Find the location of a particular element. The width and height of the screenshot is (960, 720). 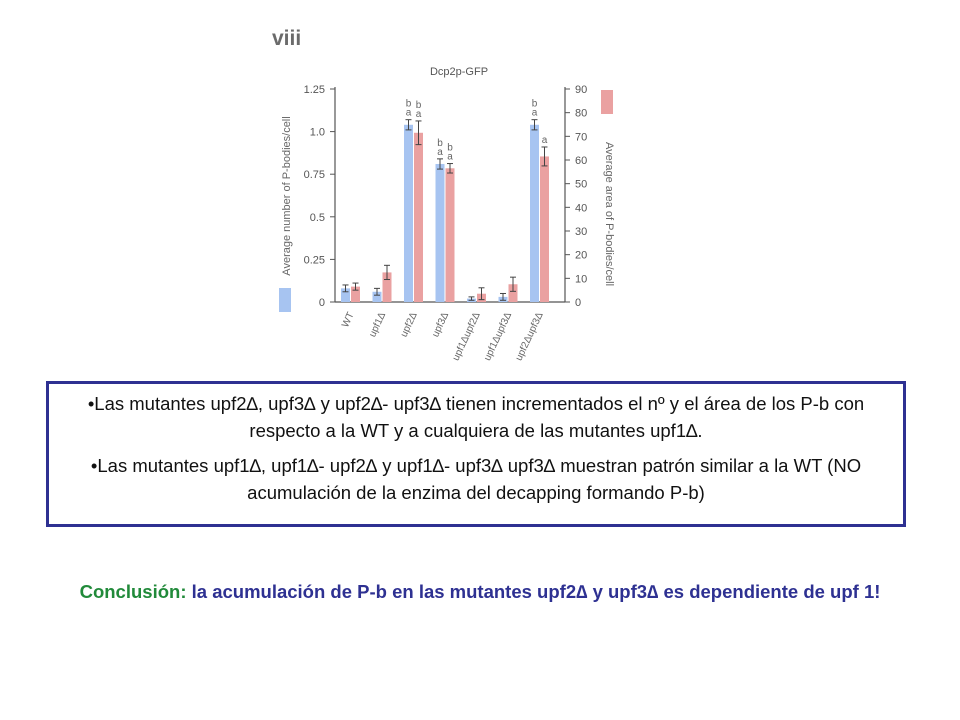

left-tick-label: 0.75 is located at coordinates (314, 175).